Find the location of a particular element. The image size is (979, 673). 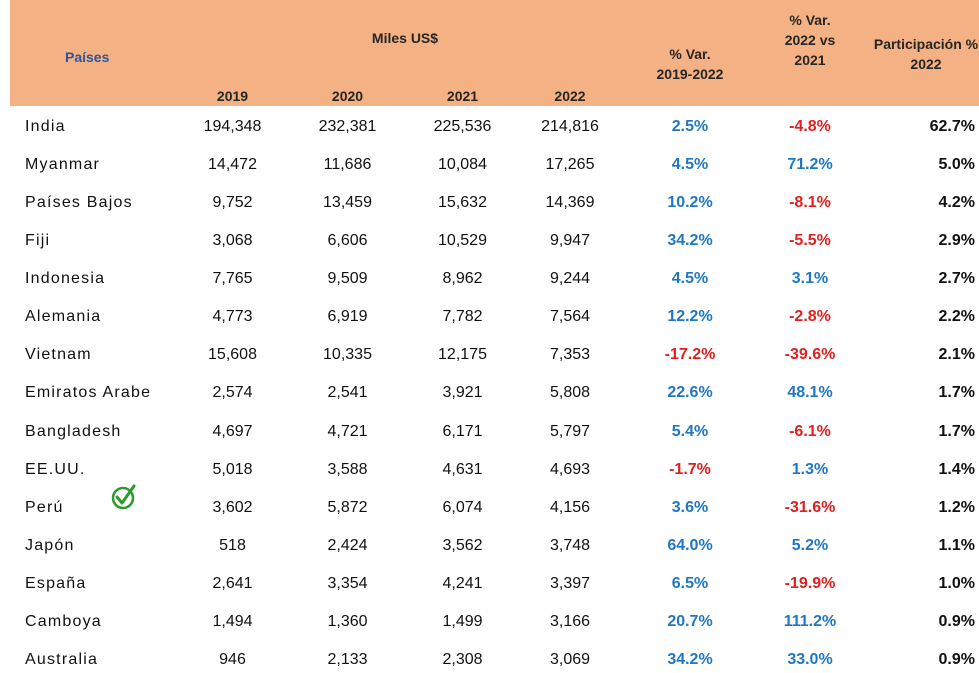

year-header: 2021 is located at coordinates (462, 96).